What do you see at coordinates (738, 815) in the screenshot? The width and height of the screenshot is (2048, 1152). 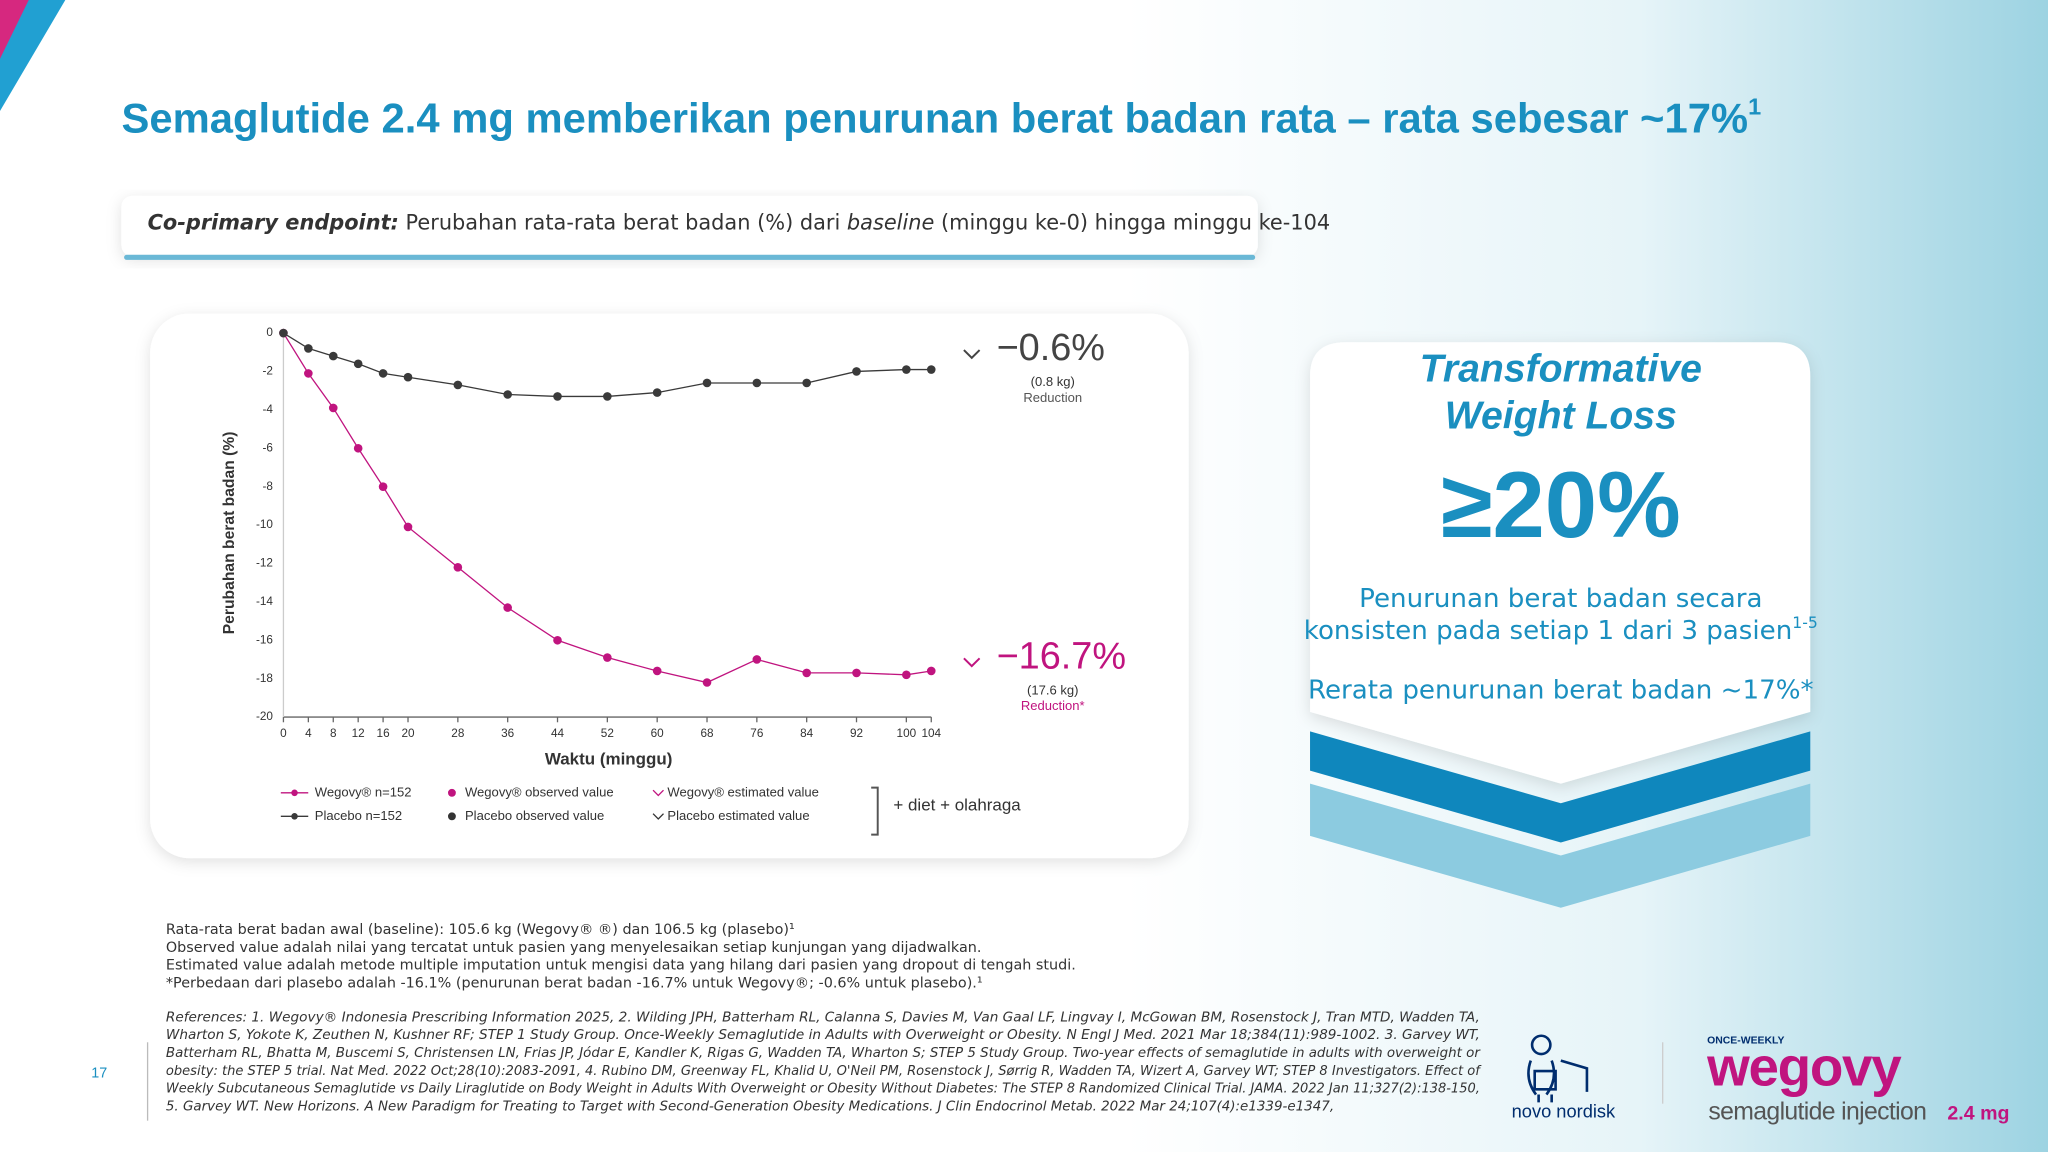 I see `legend-label: Placebo estimated value` at bounding box center [738, 815].